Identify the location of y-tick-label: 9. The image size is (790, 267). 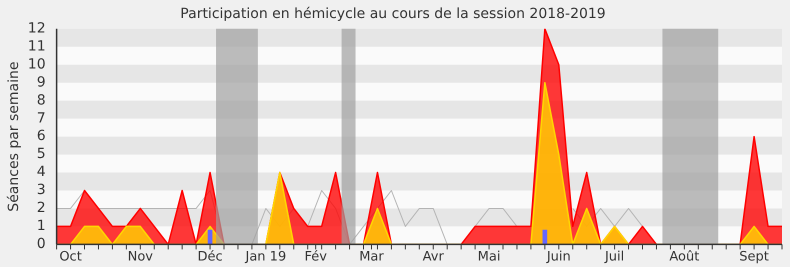
(41, 82).